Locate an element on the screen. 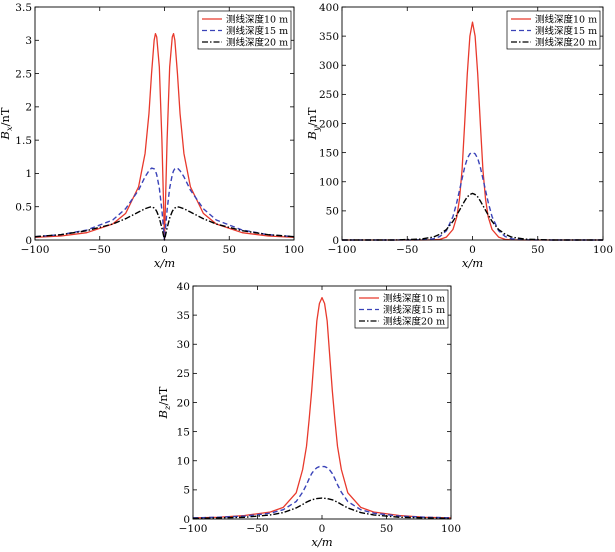  x-tick-label-by: −50 is located at coordinates (407, 250).